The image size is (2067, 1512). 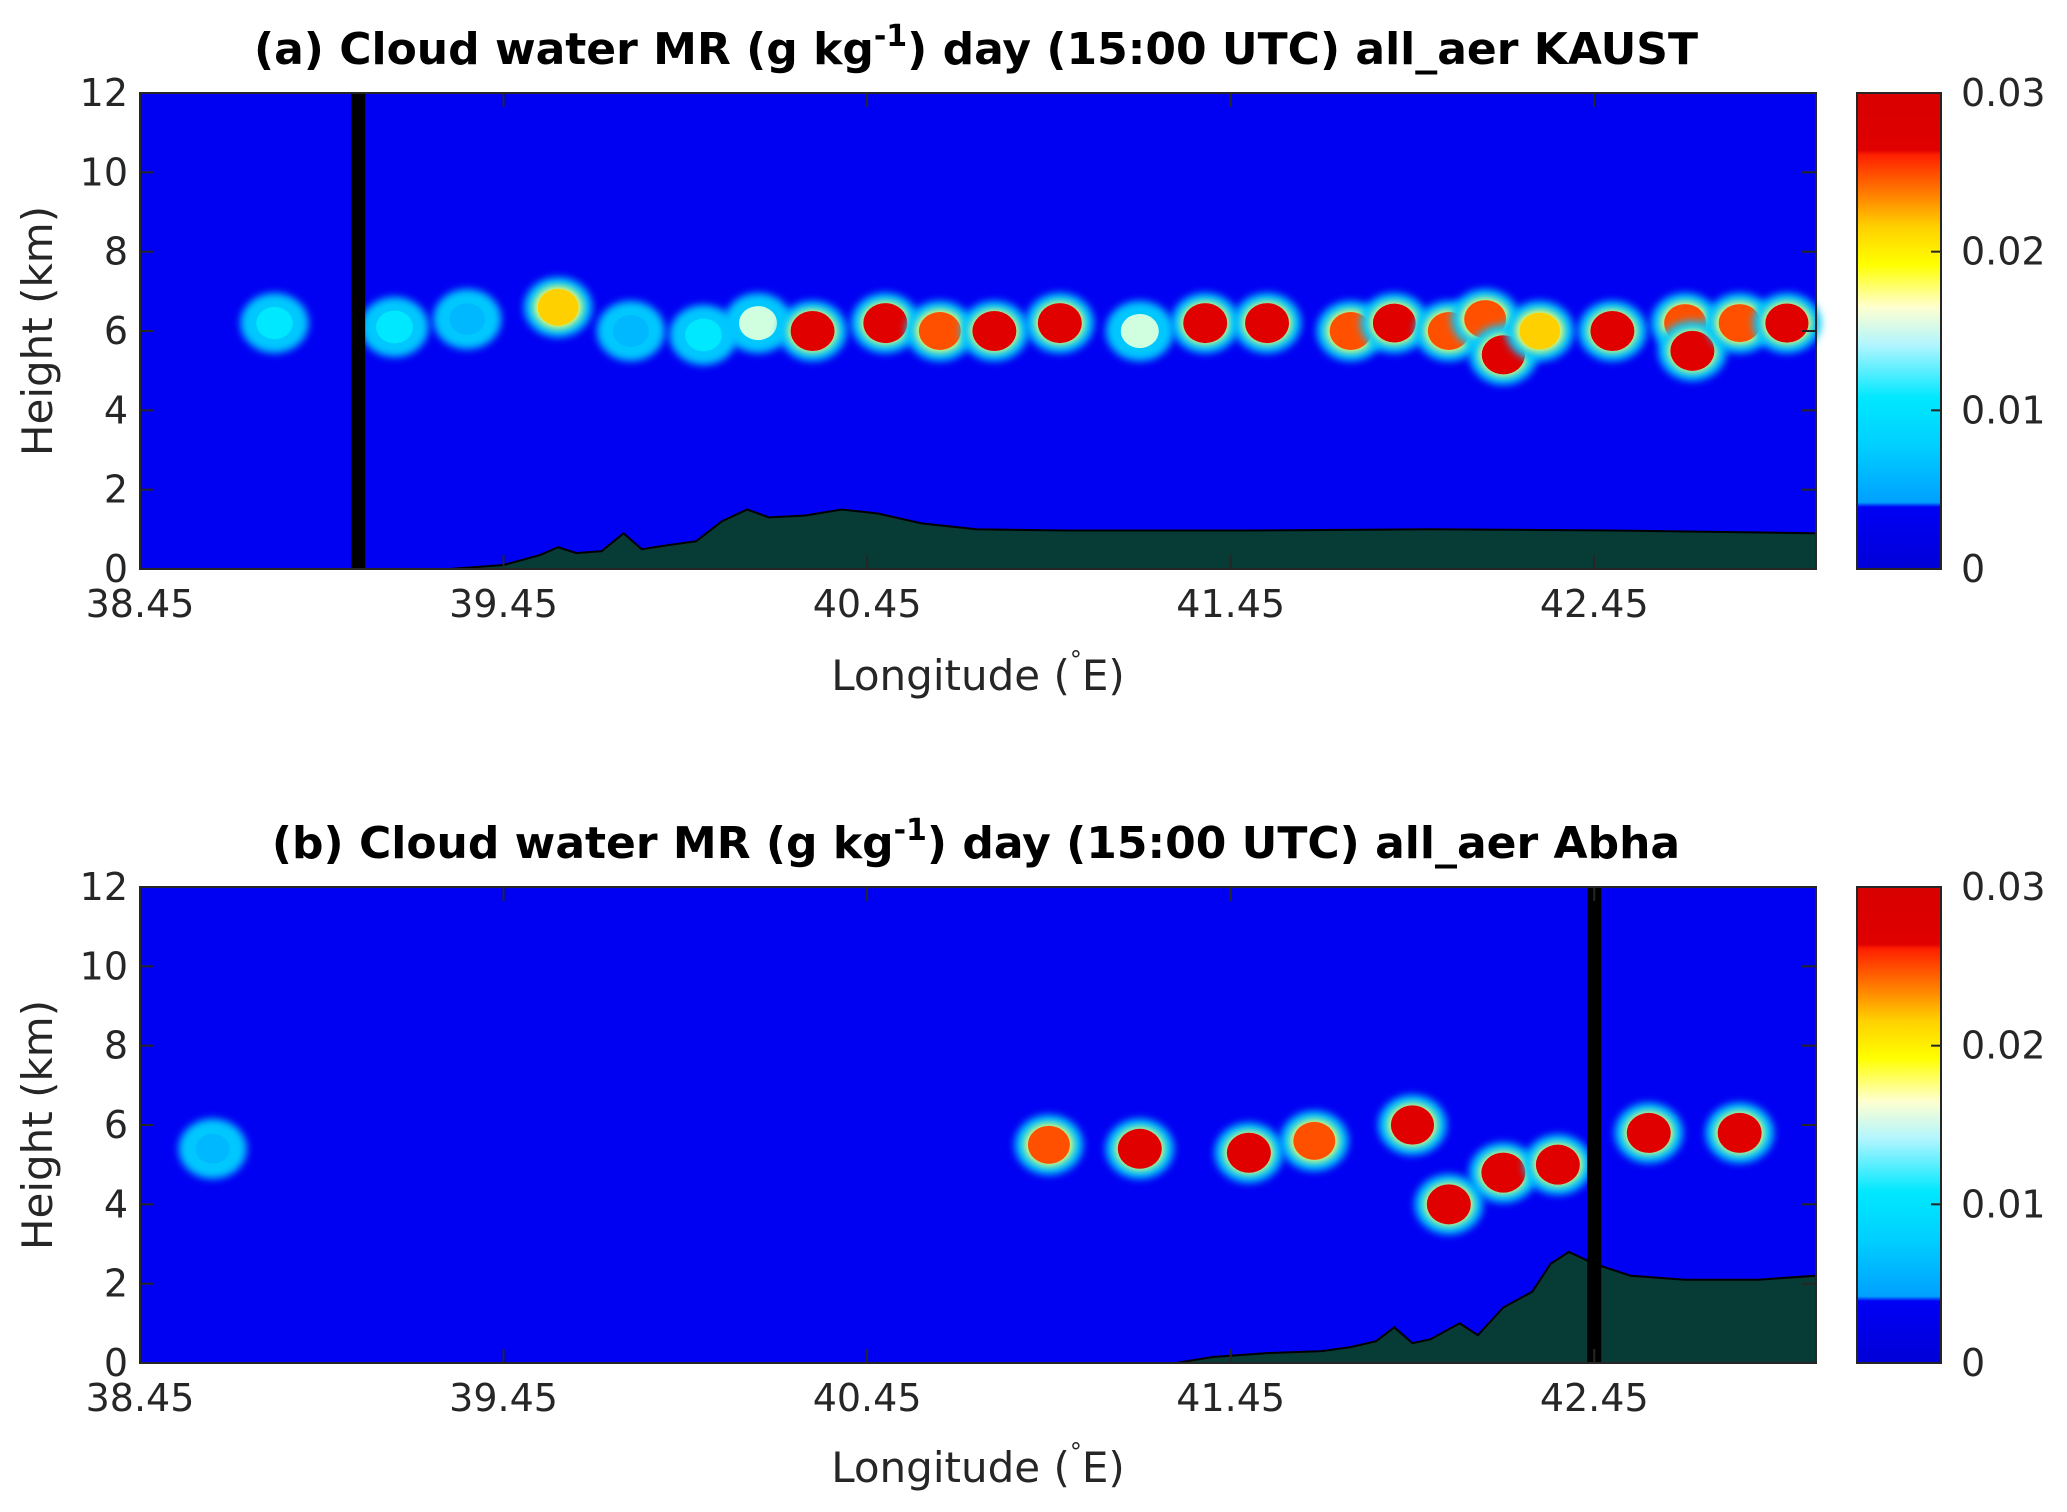 What do you see at coordinates (140, 604) in the screenshot?
I see `x-tick-label: 38.45` at bounding box center [140, 604].